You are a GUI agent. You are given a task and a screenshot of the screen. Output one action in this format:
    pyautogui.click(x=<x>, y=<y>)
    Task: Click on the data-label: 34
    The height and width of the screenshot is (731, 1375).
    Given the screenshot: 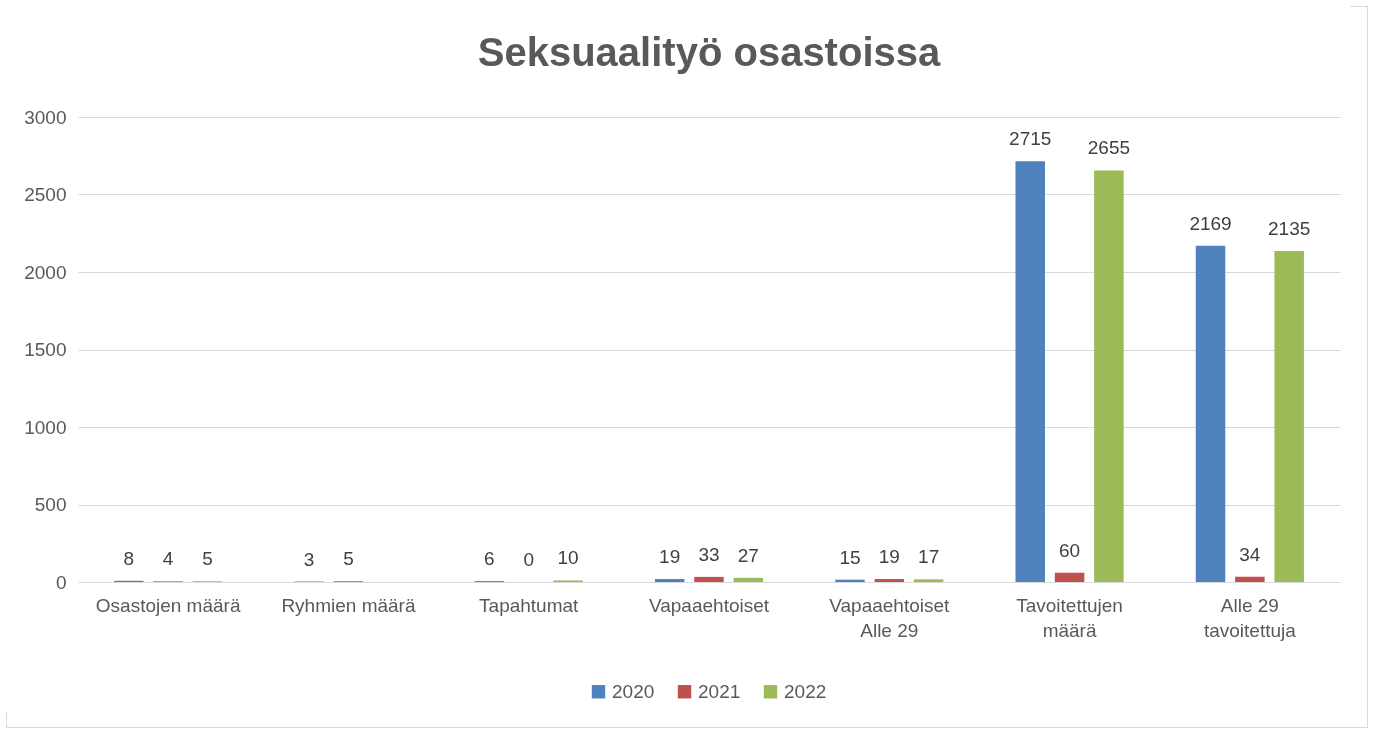 What is the action you would take?
    pyautogui.click(x=1250, y=554)
    